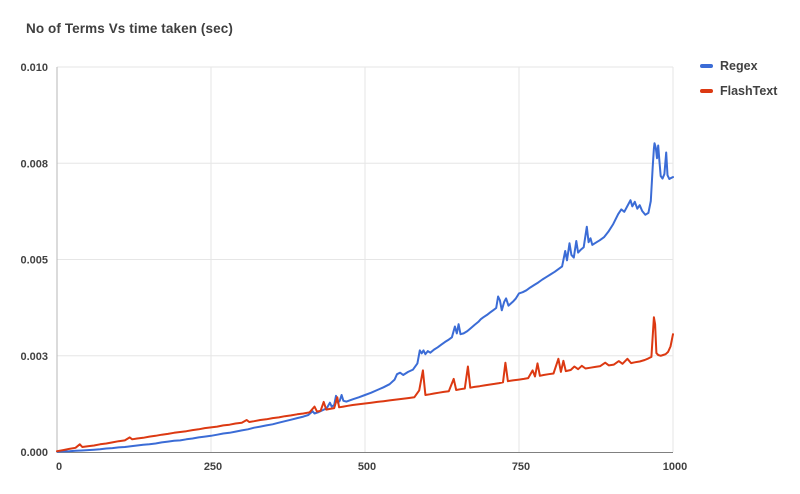  Describe the element at coordinates (34, 453) in the screenshot. I see `y-axis-tick-label: 0.000` at that location.